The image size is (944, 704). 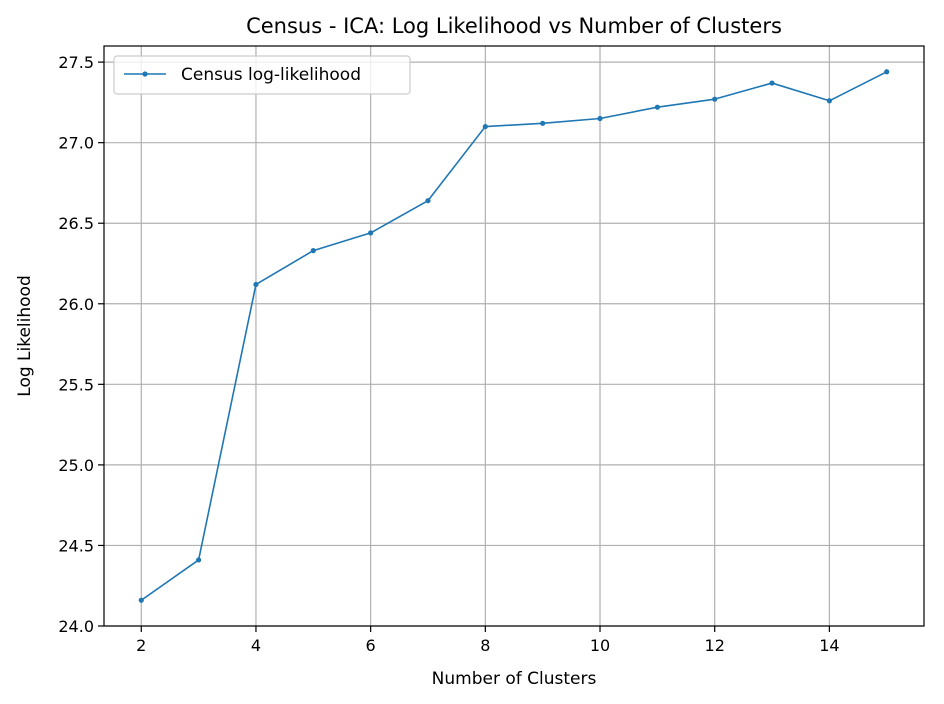 What do you see at coordinates (25, 335) in the screenshot?
I see `y-axis-label: Log Likelihood` at bounding box center [25, 335].